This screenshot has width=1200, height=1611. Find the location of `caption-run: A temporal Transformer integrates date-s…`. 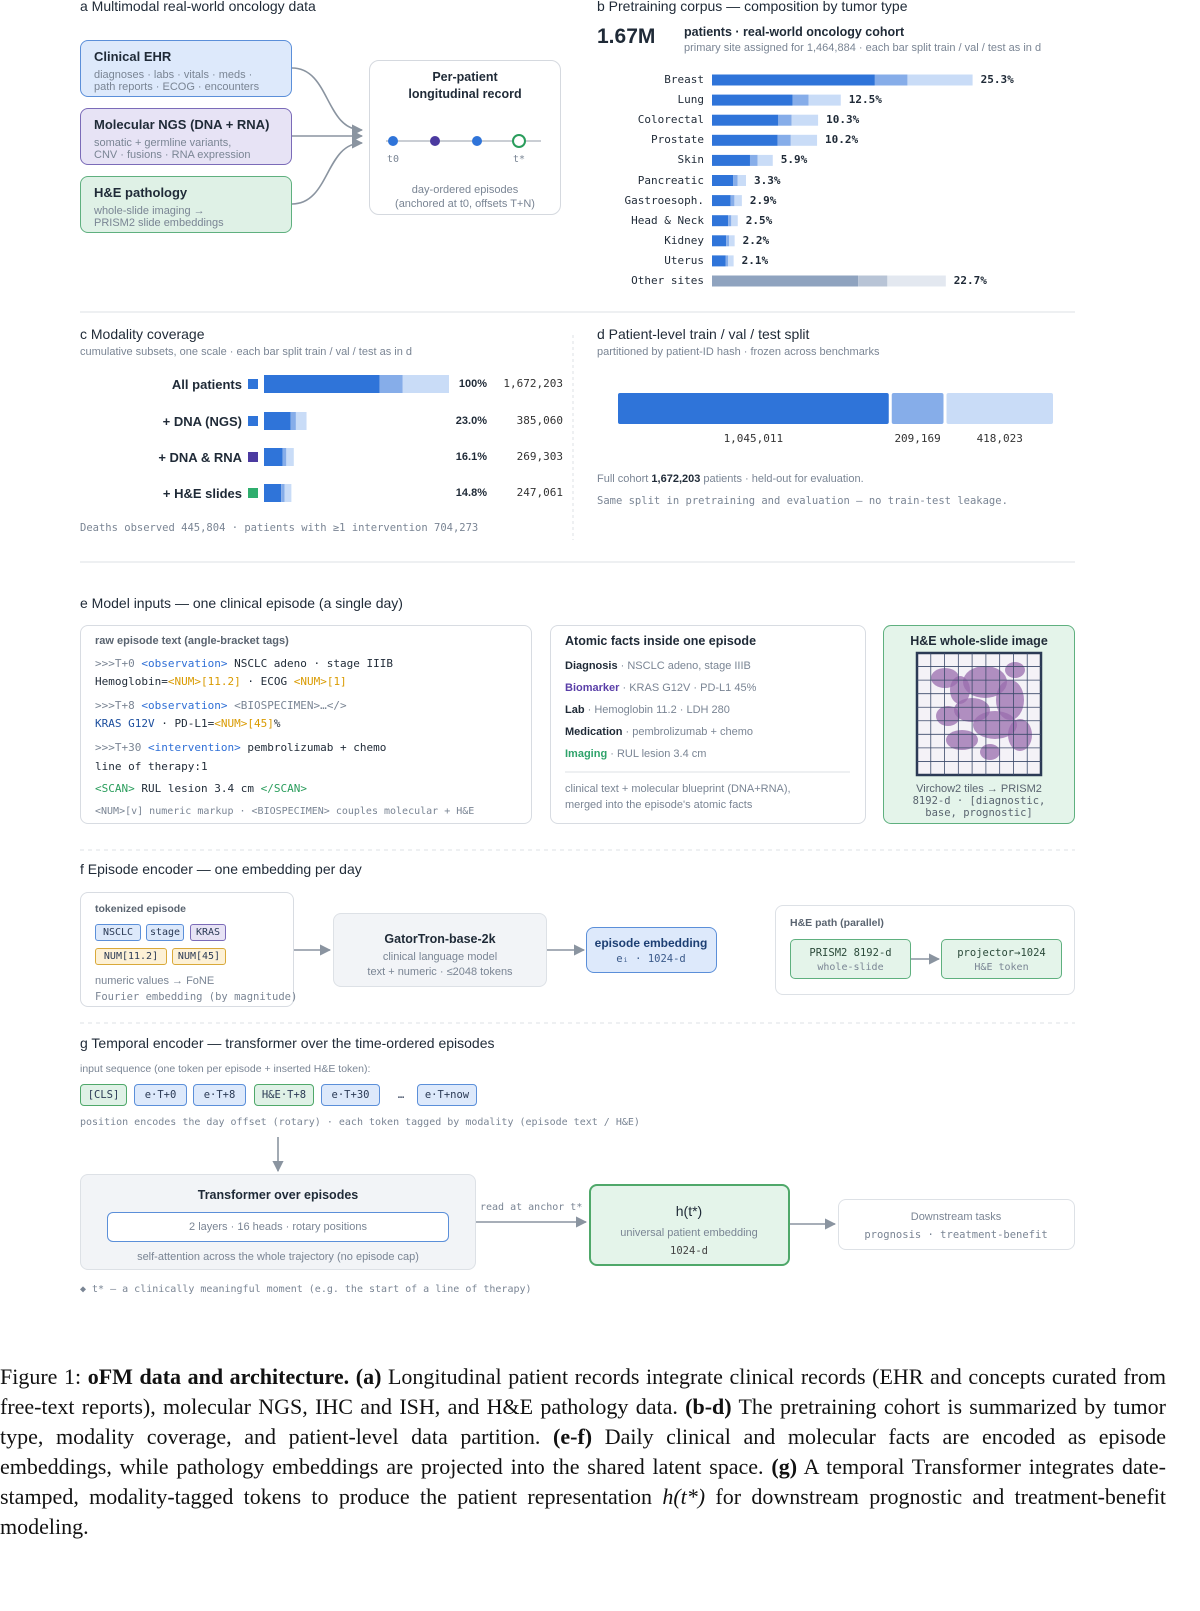

caption-run: A temporal Transformer integrates date-s… is located at coordinates (583, 1481).